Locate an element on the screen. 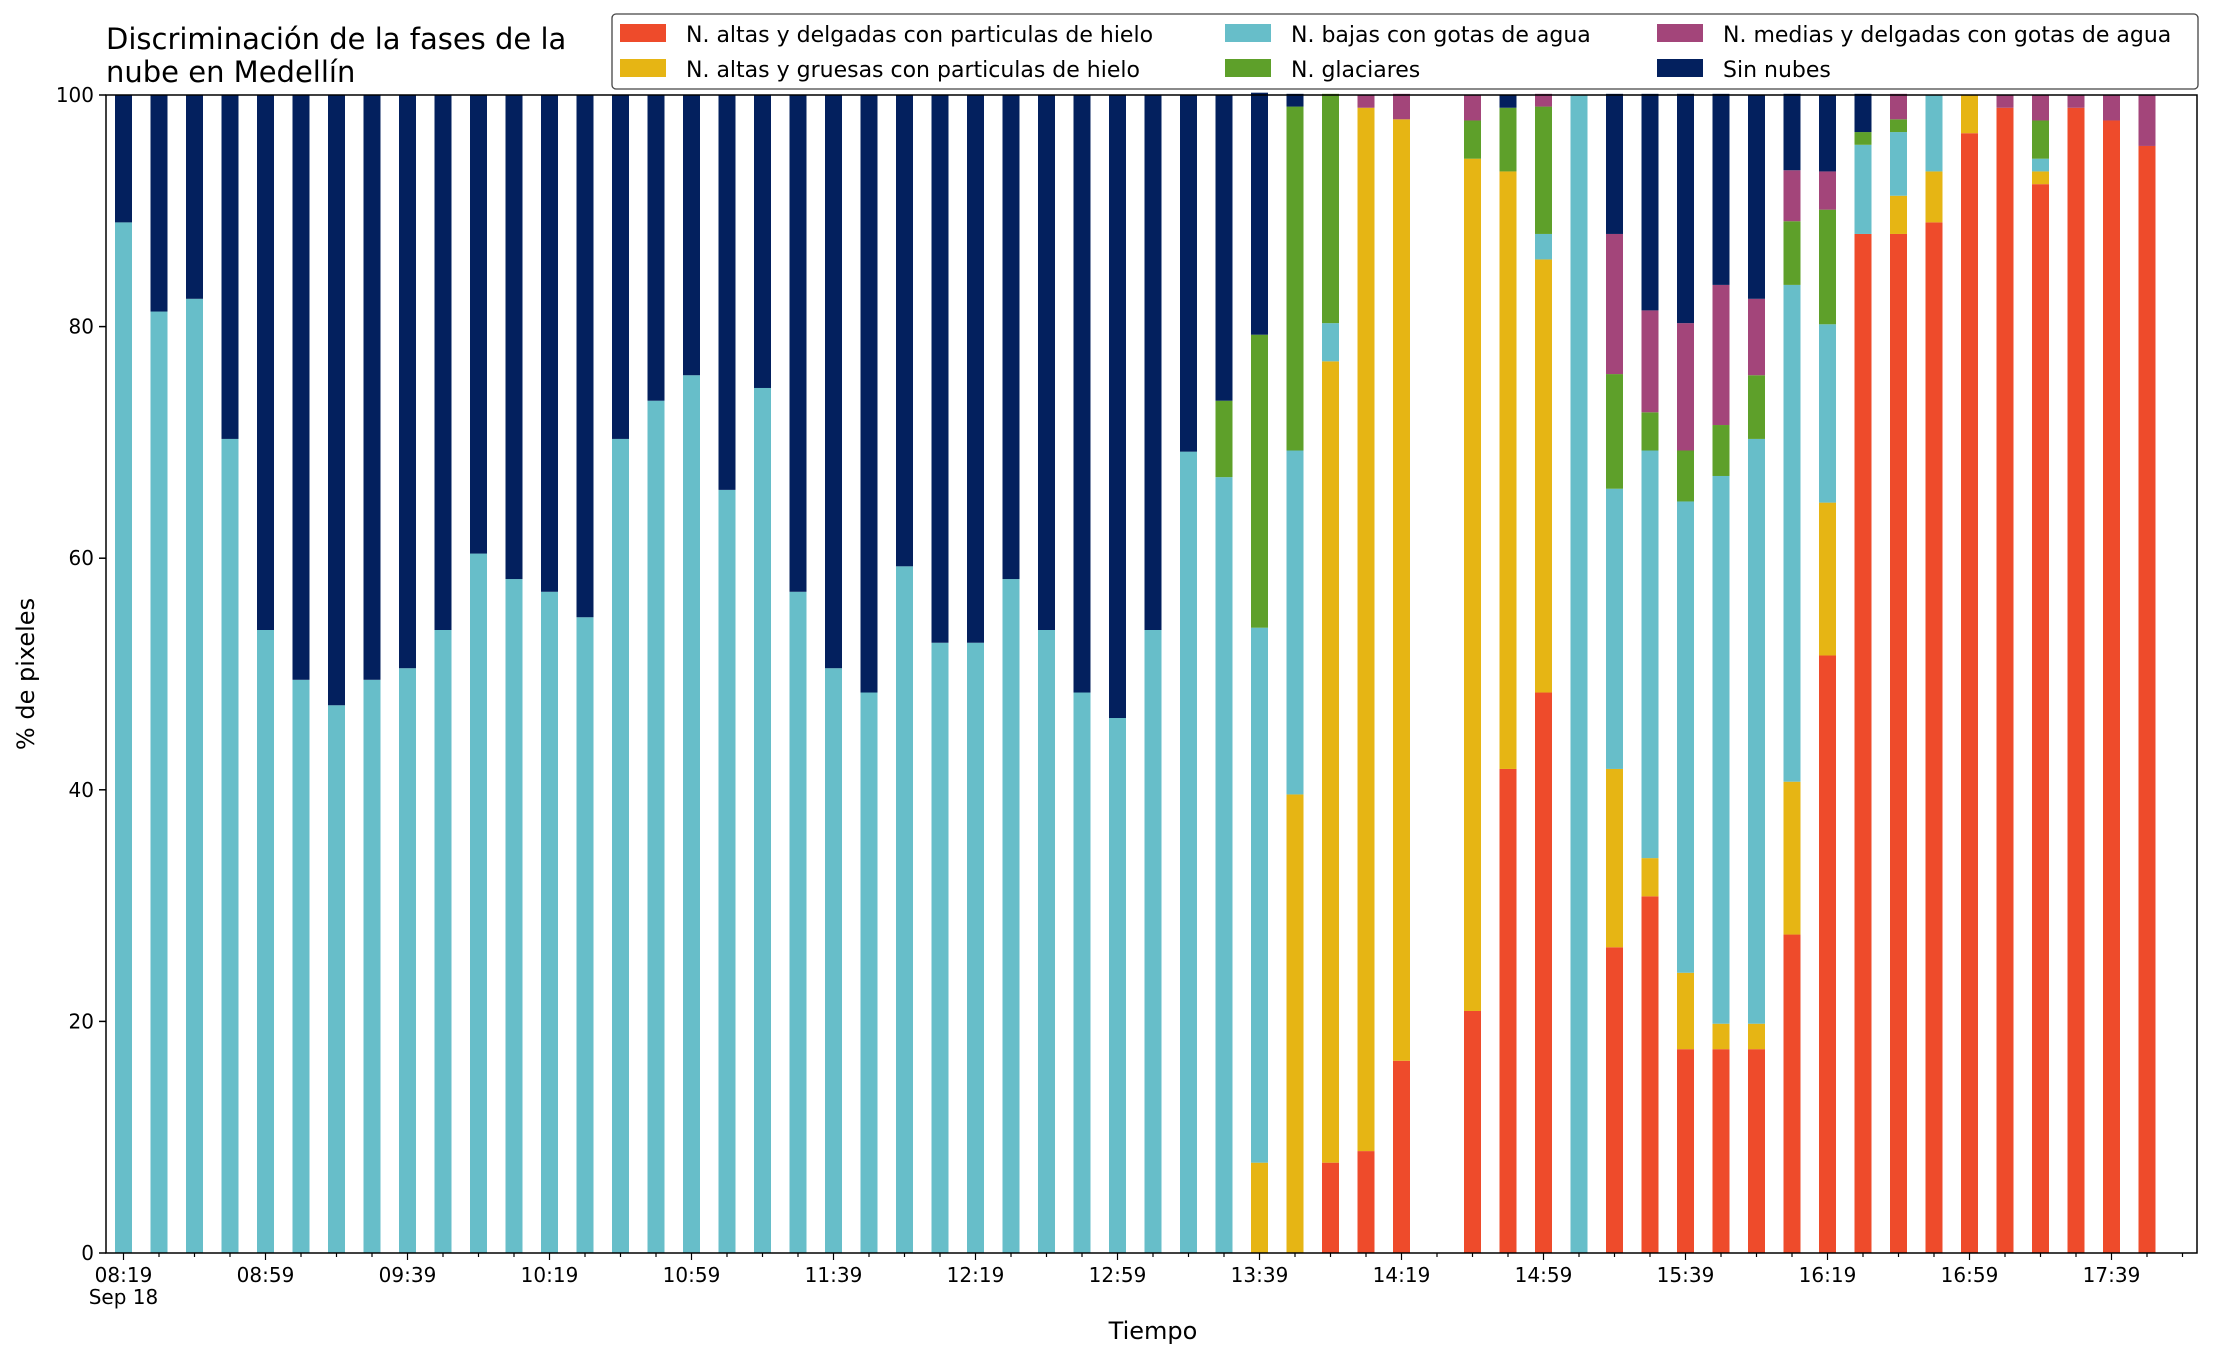  x-tick-label: 10:19 is located at coordinates (550, 1275).